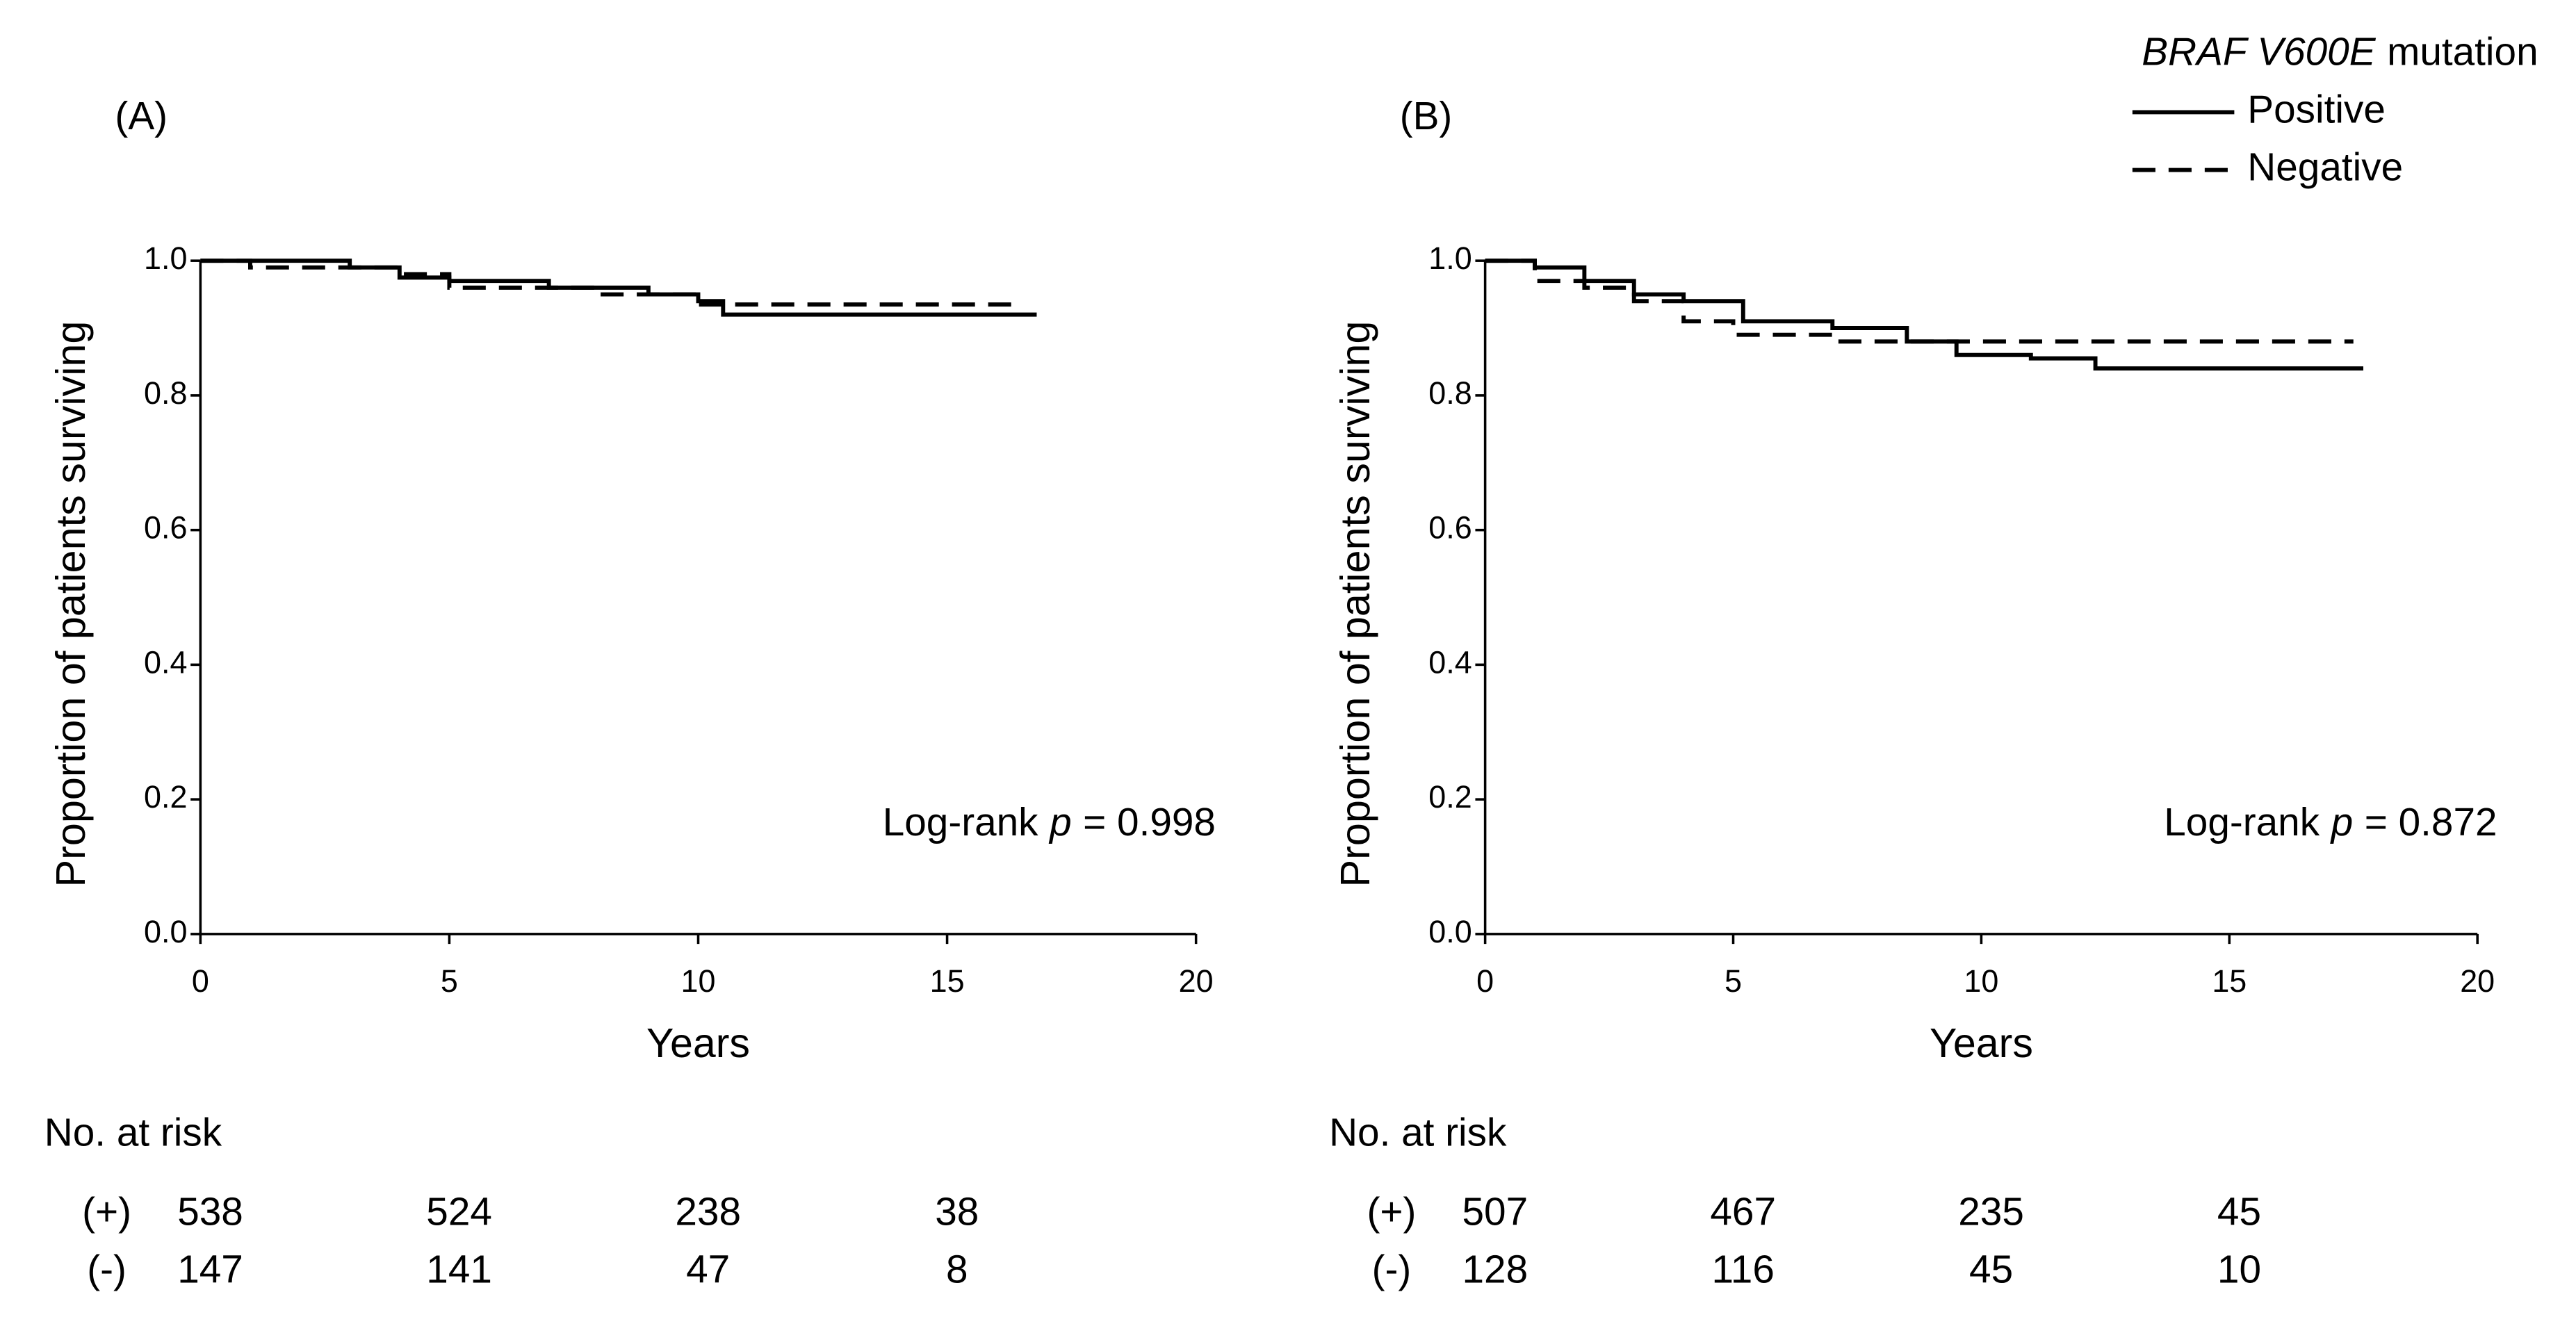 The image size is (2576, 1340). Describe the element at coordinates (957, 1212) in the screenshot. I see `risk-value: 38` at that location.